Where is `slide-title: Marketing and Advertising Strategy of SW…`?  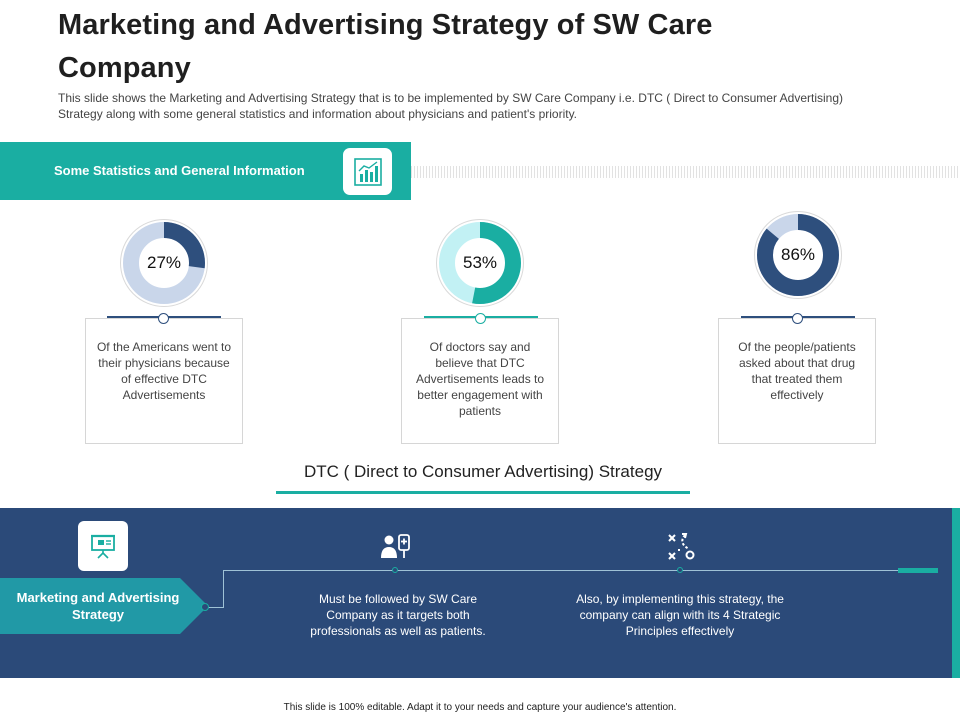 slide-title: Marketing and Advertising Strategy of SW… is located at coordinates (385, 46).